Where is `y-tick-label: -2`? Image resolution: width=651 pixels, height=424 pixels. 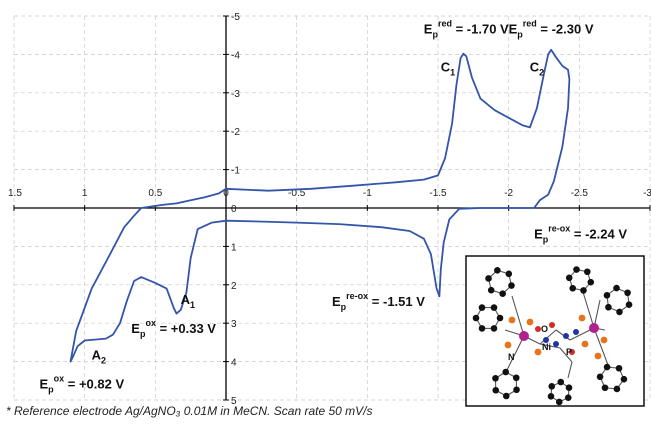 y-tick-label: -2 is located at coordinates (235, 132).